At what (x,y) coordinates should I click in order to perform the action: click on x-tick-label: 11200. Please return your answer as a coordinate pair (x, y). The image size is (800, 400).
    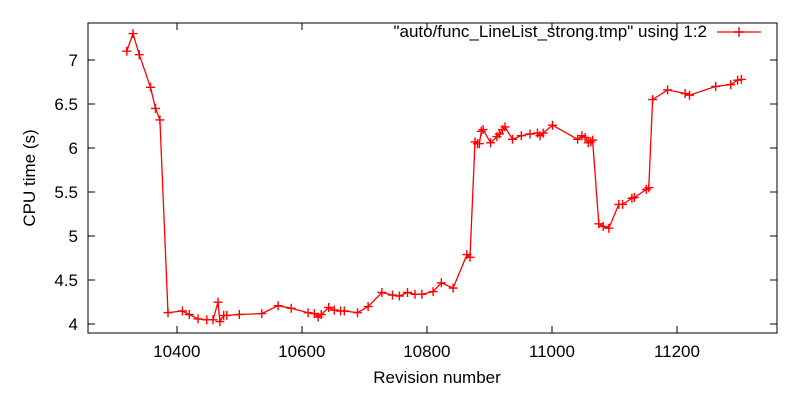
    Looking at the image, I should click on (677, 351).